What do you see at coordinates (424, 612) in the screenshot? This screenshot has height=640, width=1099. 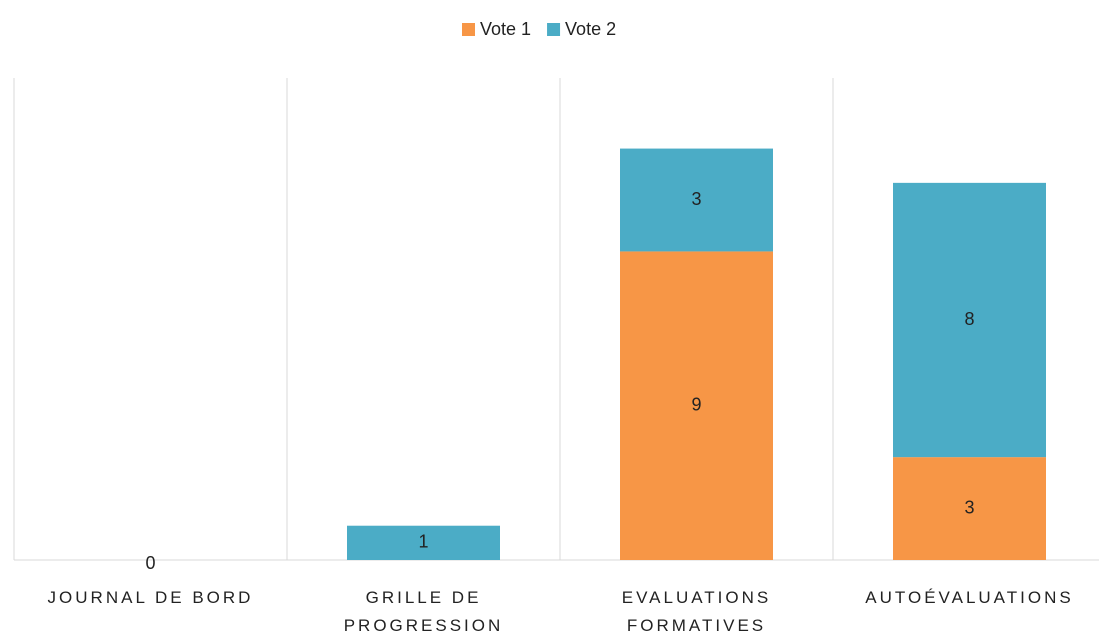 I see `x-tick-label: GRILLE DE PROGRESSION` at bounding box center [424, 612].